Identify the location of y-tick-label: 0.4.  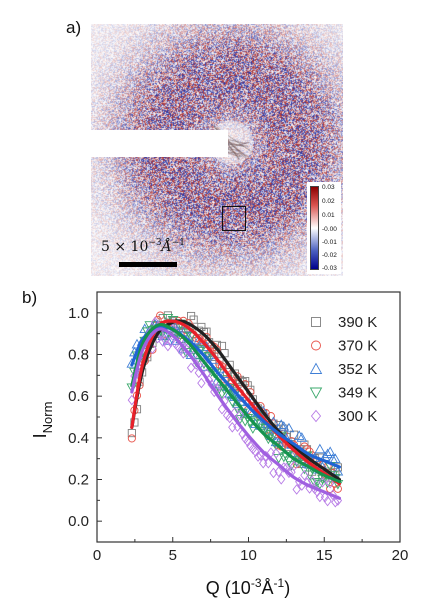
(78, 438).